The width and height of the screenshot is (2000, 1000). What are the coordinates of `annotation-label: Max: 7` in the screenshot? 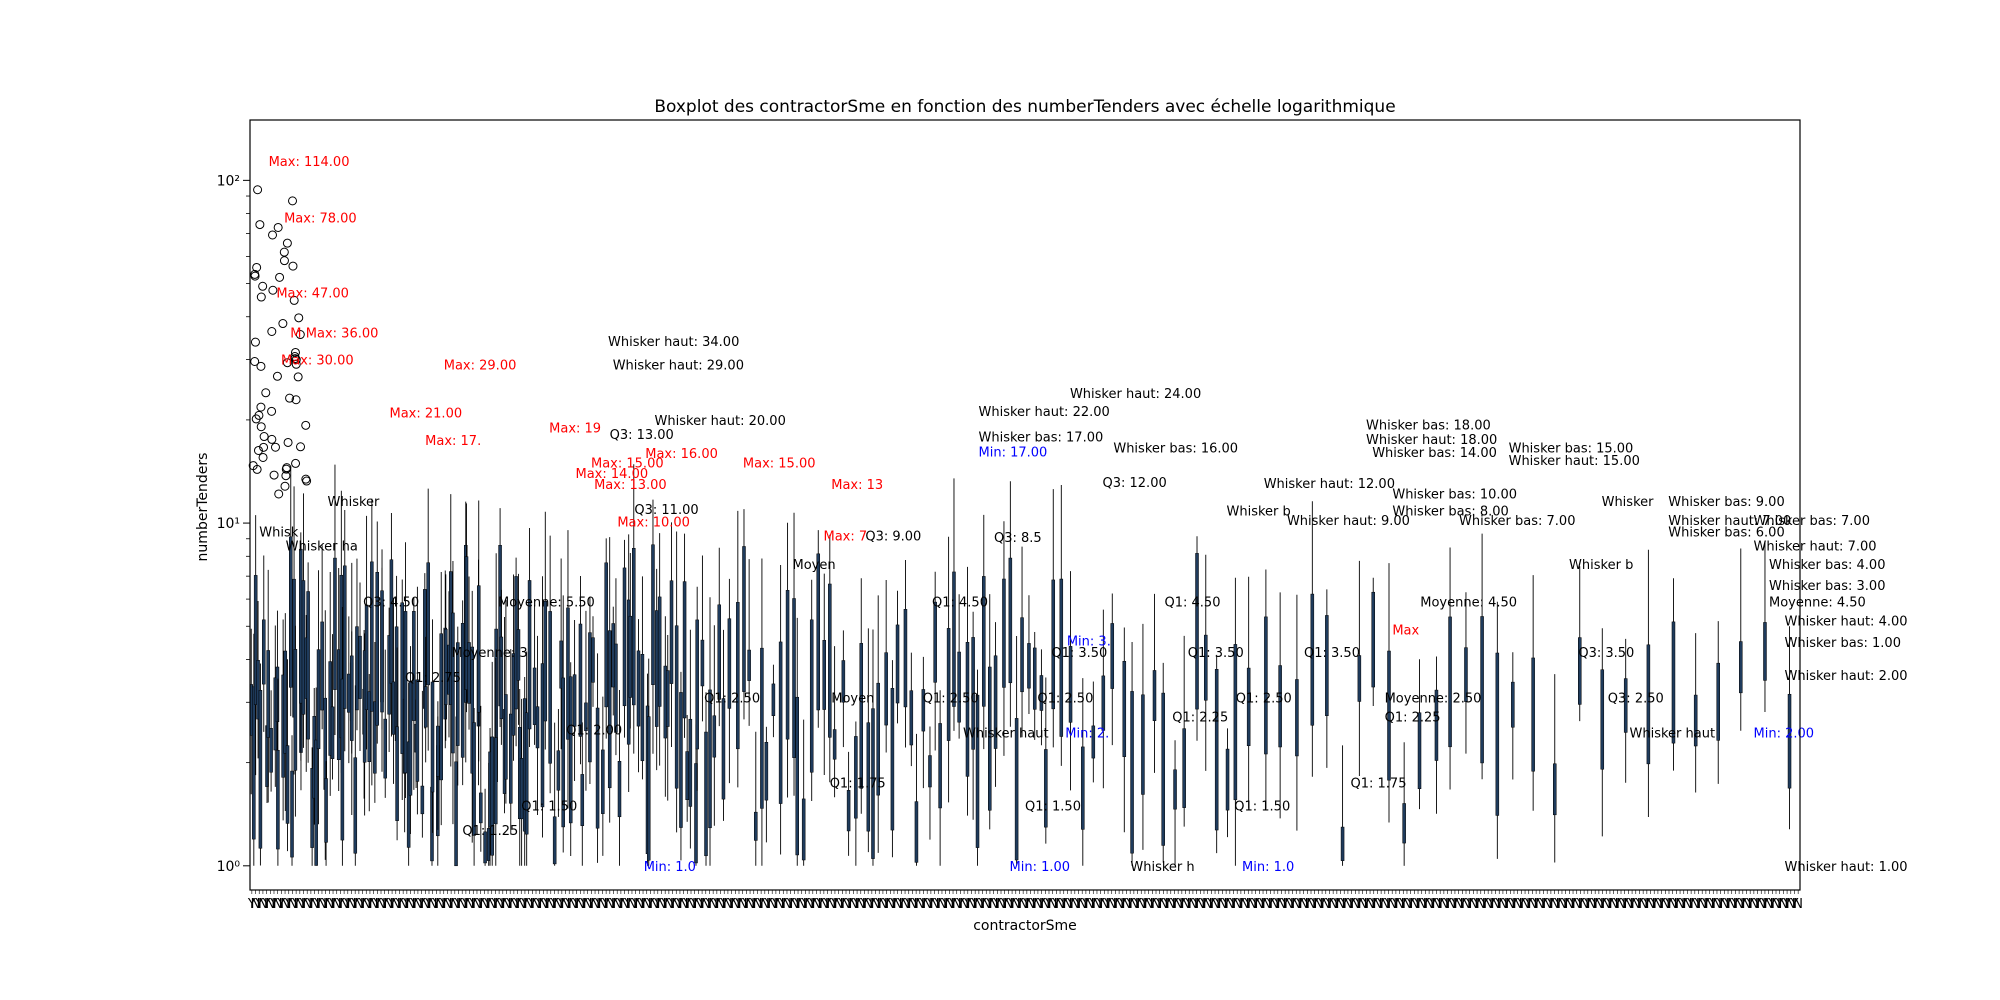 It's located at (846, 536).